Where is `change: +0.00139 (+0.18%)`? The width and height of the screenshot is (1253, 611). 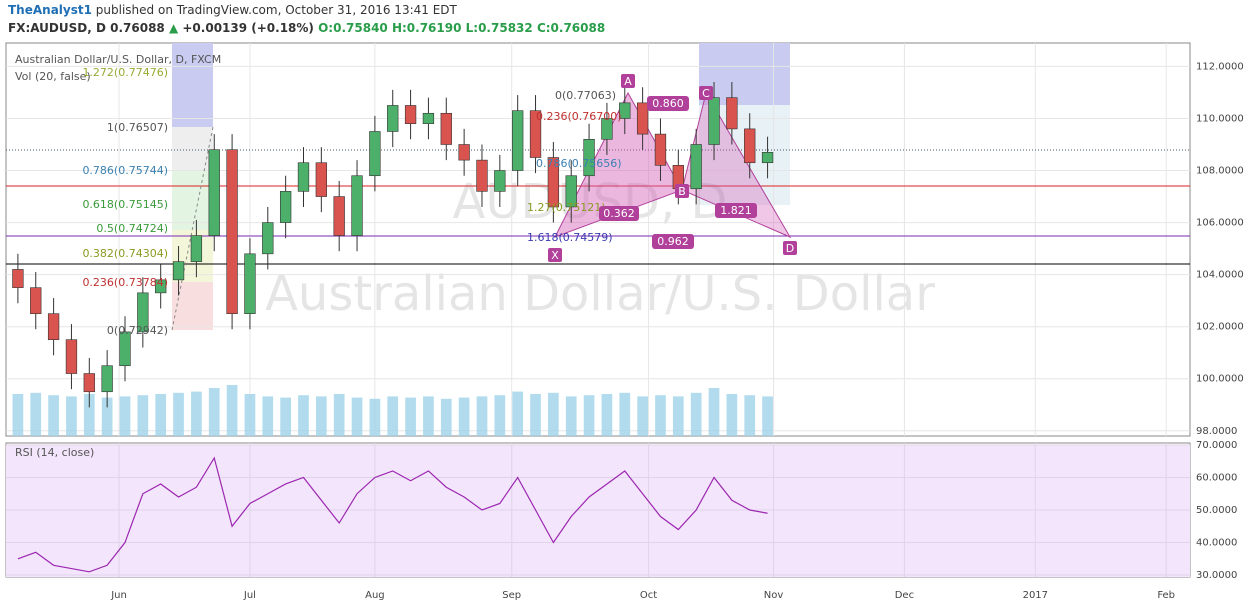 change: +0.00139 (+0.18%) is located at coordinates (248, 28).